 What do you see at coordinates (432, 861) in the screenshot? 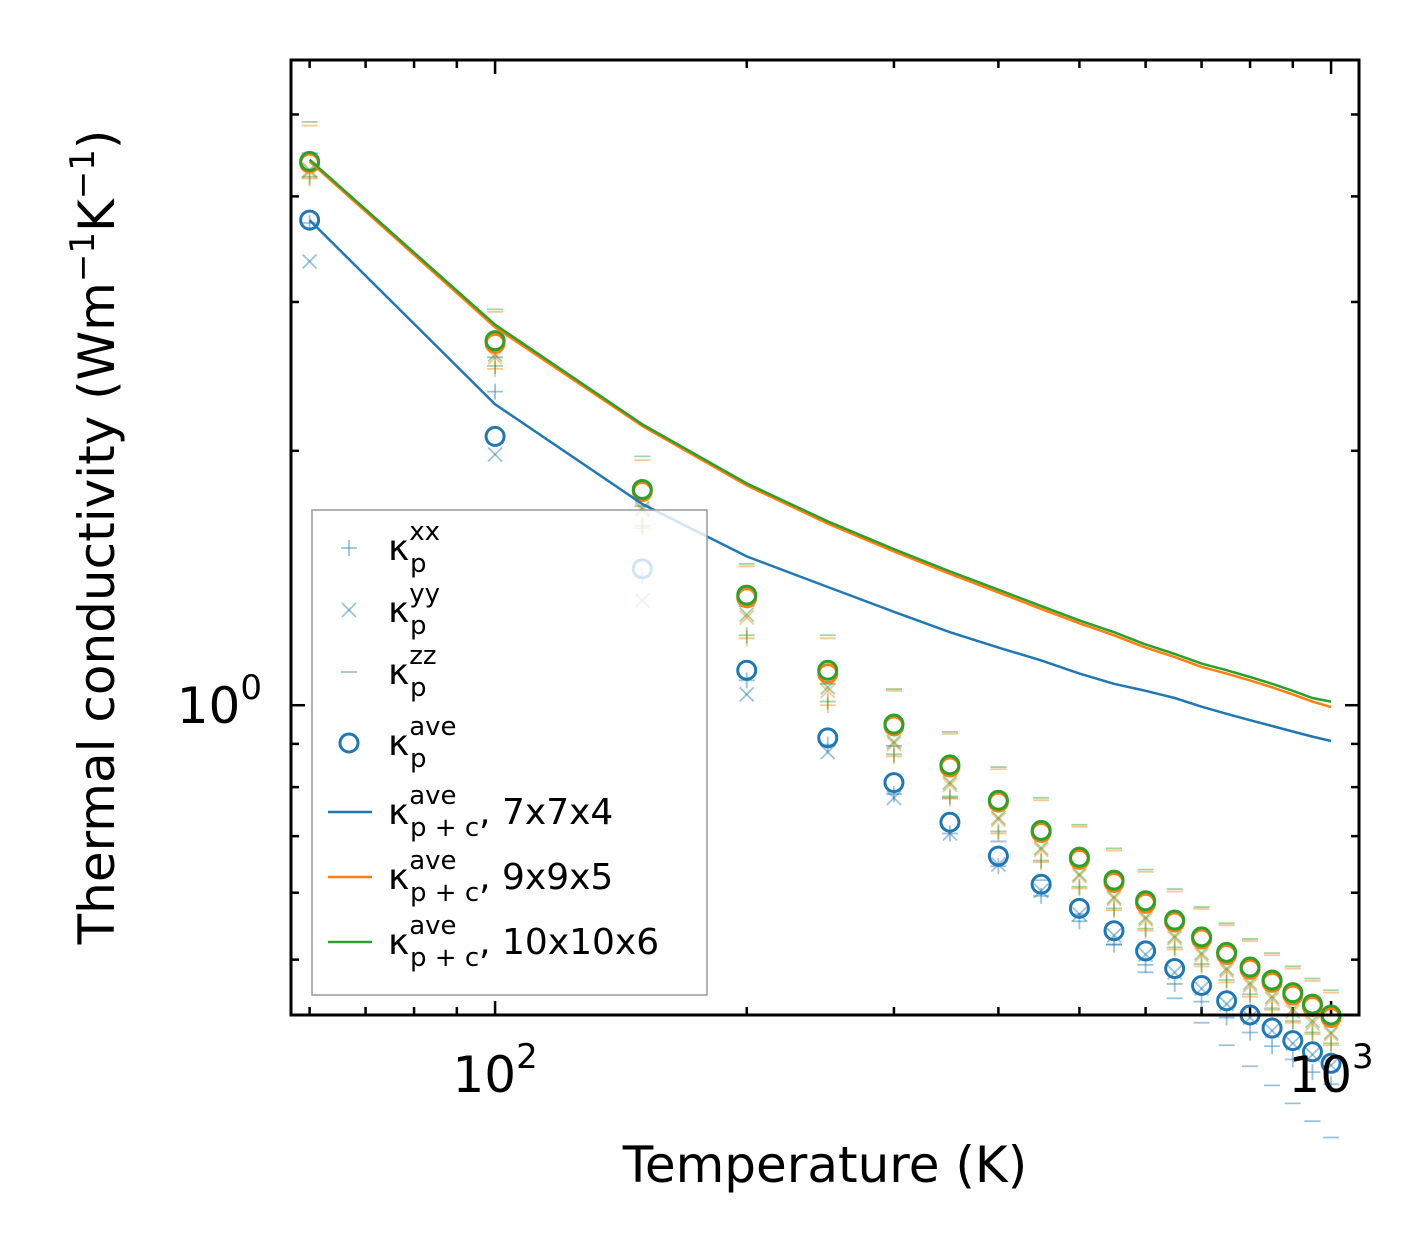
I see `legend-superscript: ave` at bounding box center [432, 861].